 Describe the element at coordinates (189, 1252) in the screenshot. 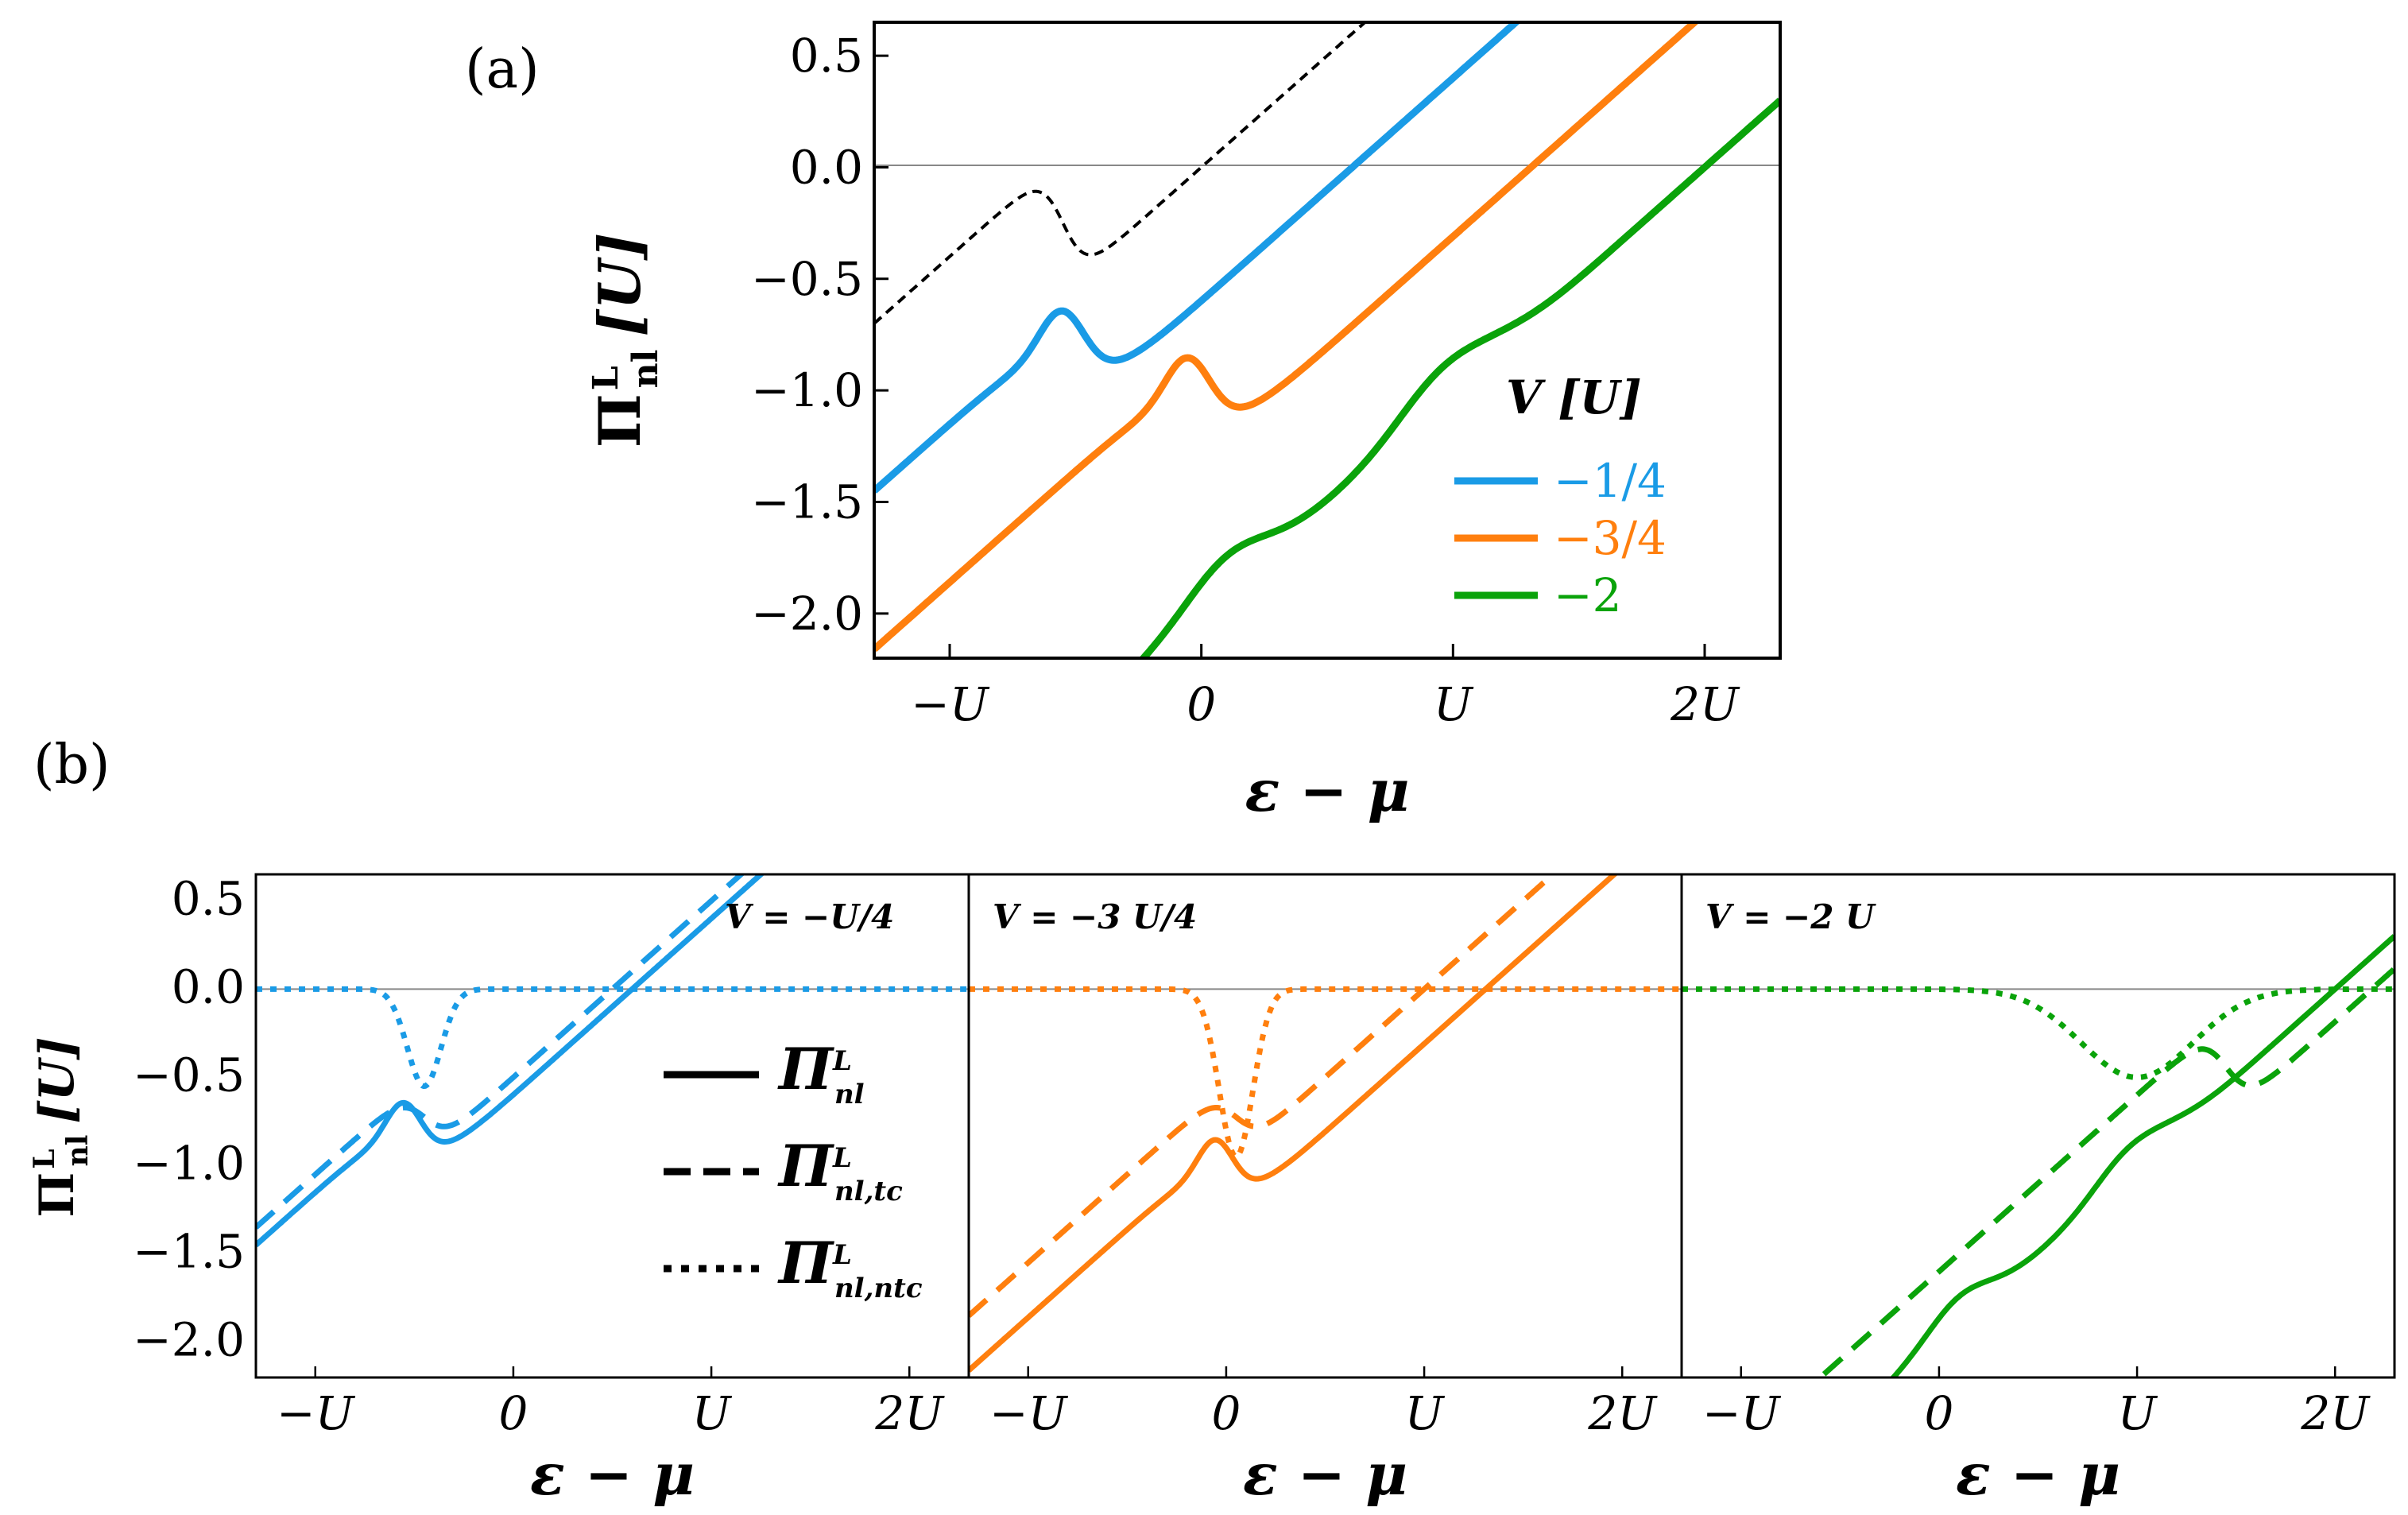

I see `ytick-label-b: −1.5` at that location.